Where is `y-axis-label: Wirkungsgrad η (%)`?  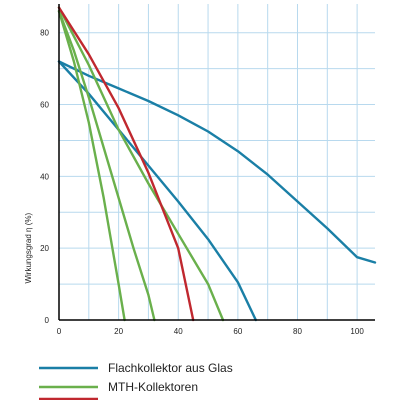
y-axis-label: Wirkungsgrad η (%) is located at coordinates (28, 248).